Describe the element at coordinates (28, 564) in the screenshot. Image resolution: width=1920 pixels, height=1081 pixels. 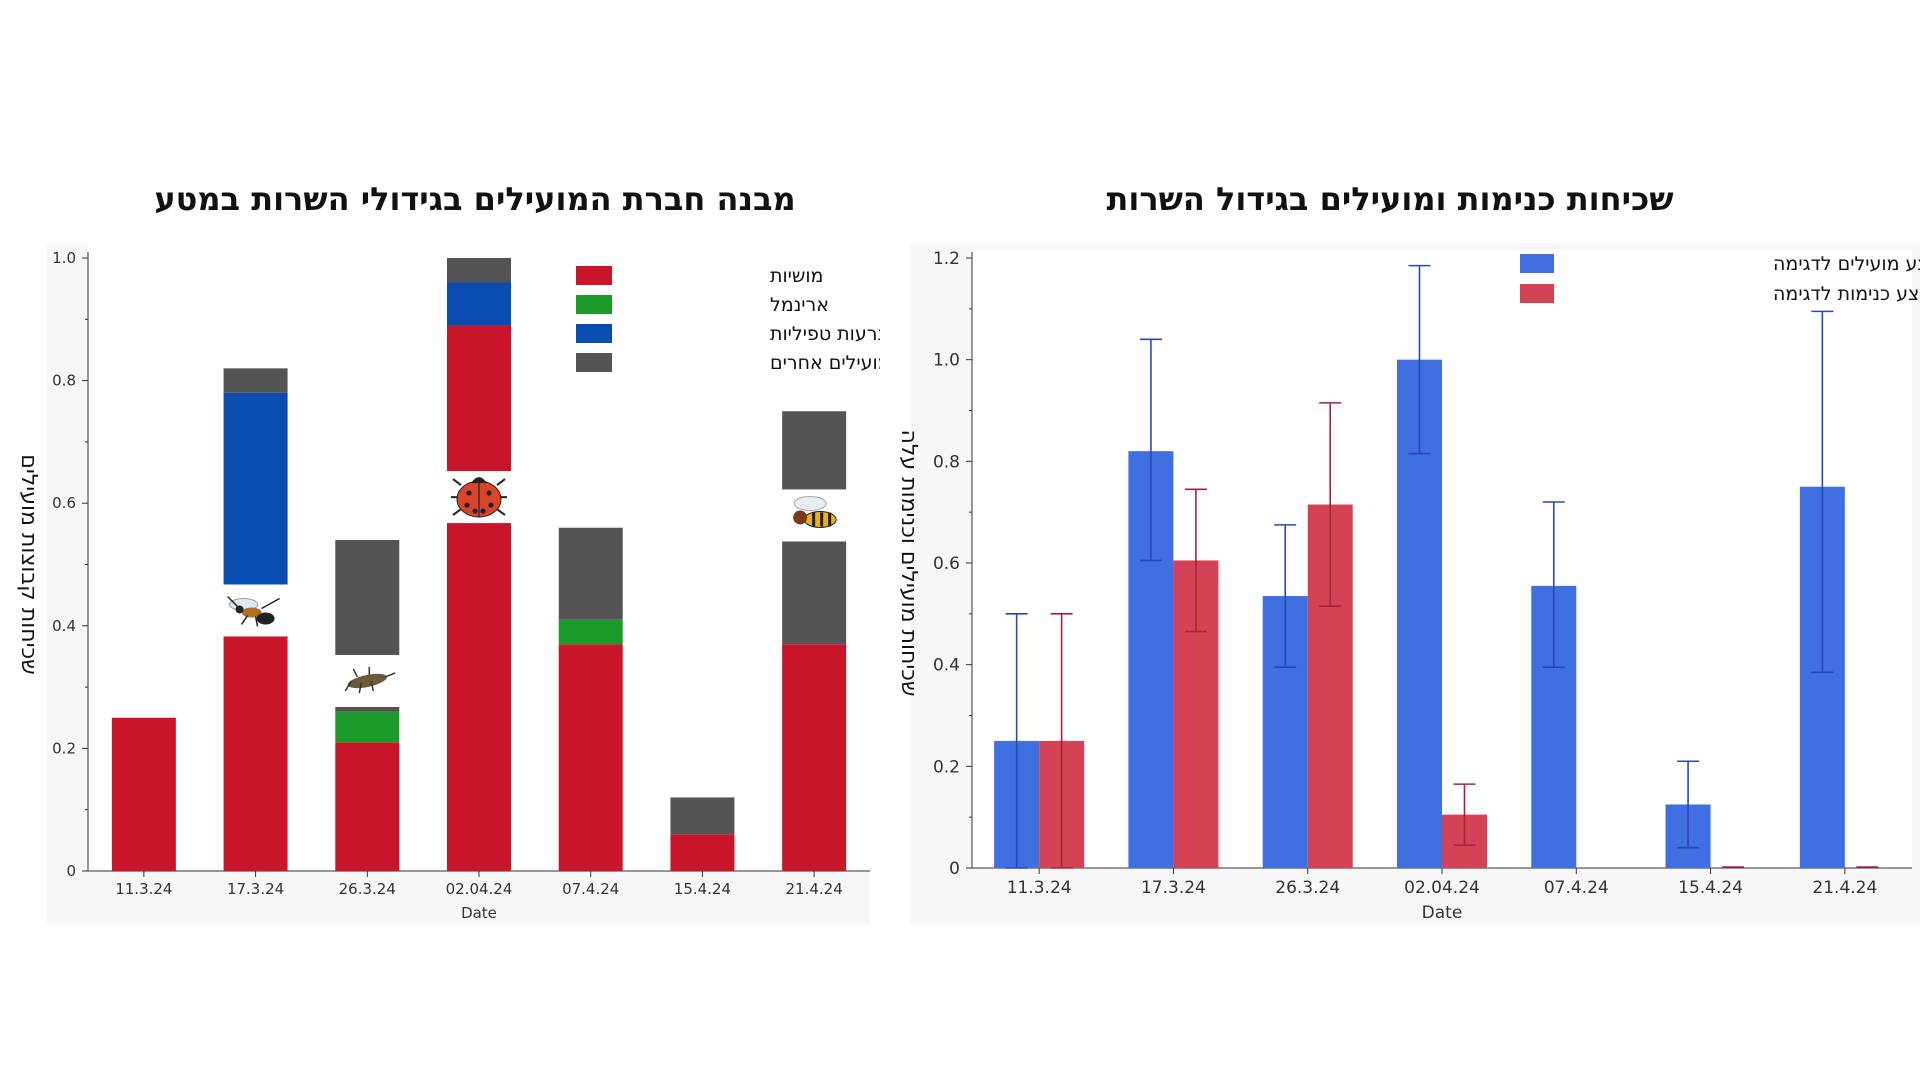
I see `left-y-axis-label: שכיחות קבוצות מועילים` at that location.